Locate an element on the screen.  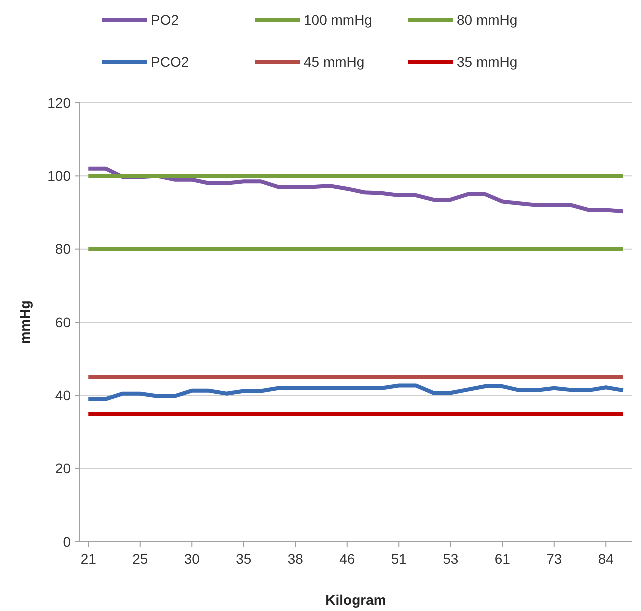
x-tick-label: 25 is located at coordinates (140, 559).